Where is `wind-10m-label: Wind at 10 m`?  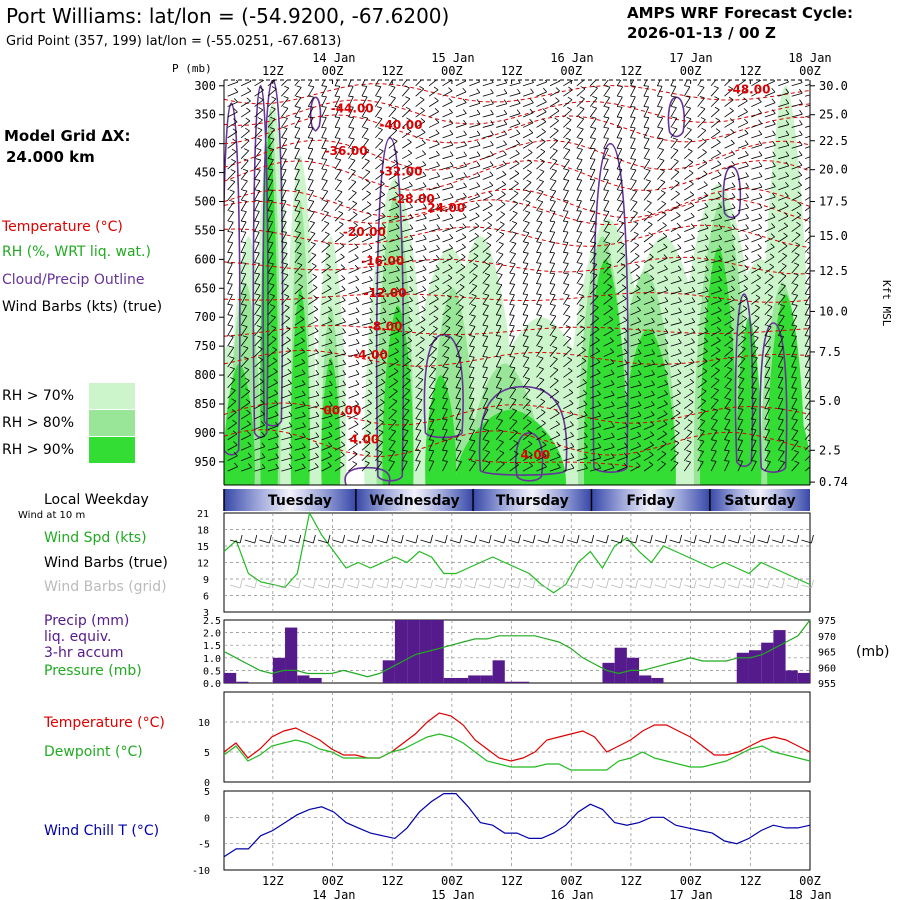 wind-10m-label: Wind at 10 m is located at coordinates (51, 515).